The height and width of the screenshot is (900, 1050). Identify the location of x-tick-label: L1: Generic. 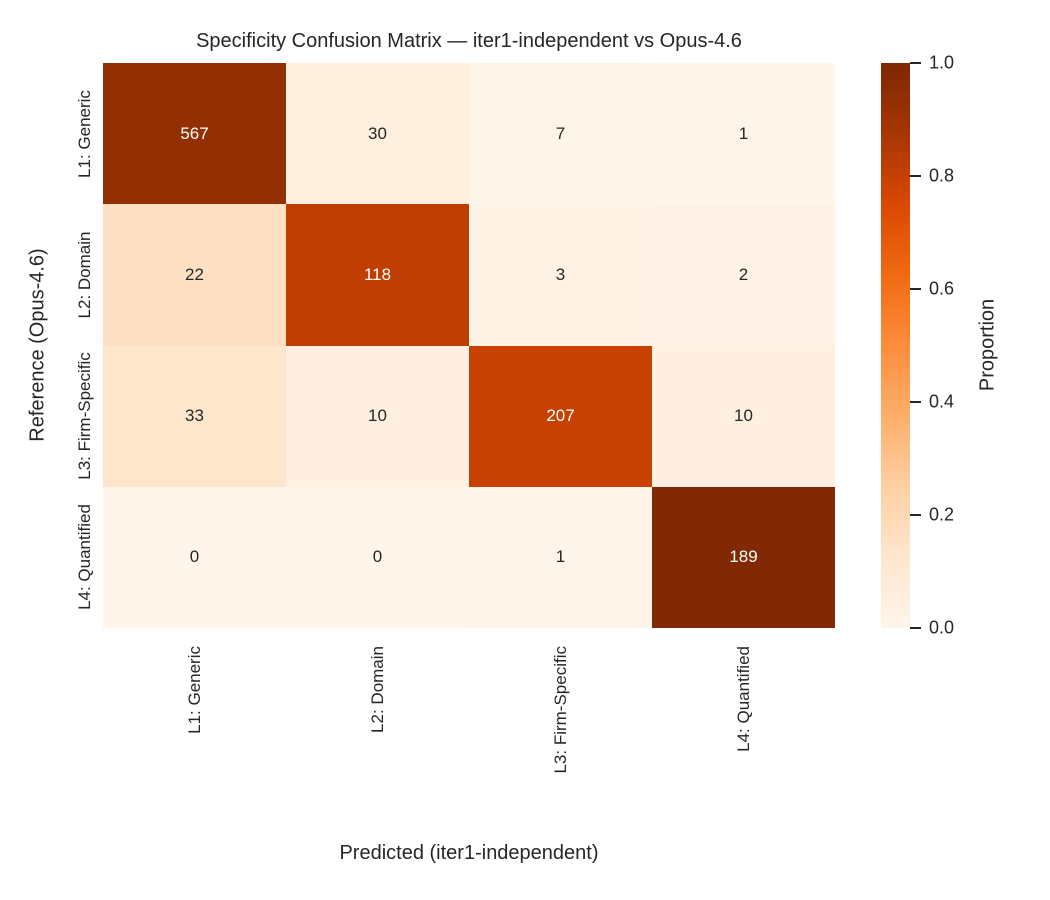
(194, 690).